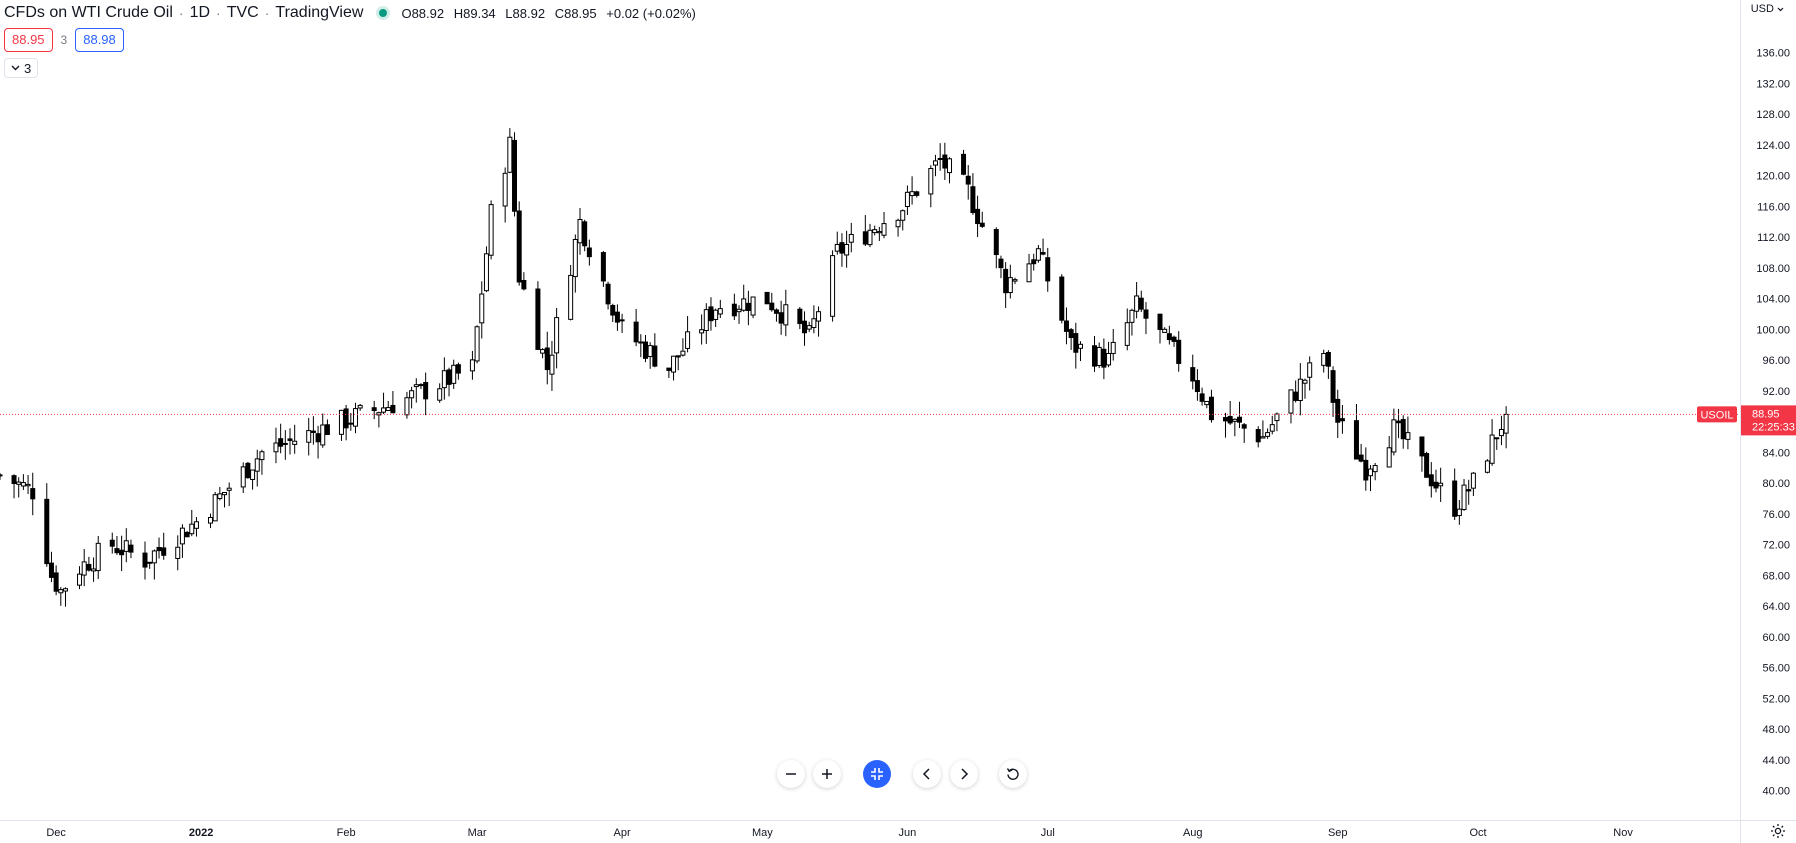  Describe the element at coordinates (28, 40) in the screenshot. I see `sell-price-button: 88.95` at that location.